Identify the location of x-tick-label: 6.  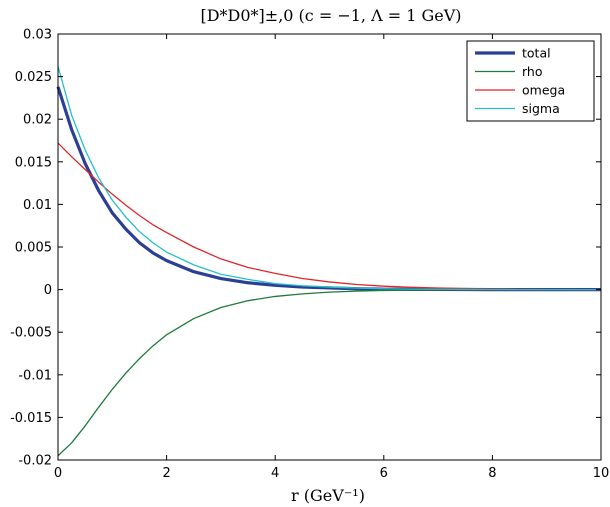
(384, 473).